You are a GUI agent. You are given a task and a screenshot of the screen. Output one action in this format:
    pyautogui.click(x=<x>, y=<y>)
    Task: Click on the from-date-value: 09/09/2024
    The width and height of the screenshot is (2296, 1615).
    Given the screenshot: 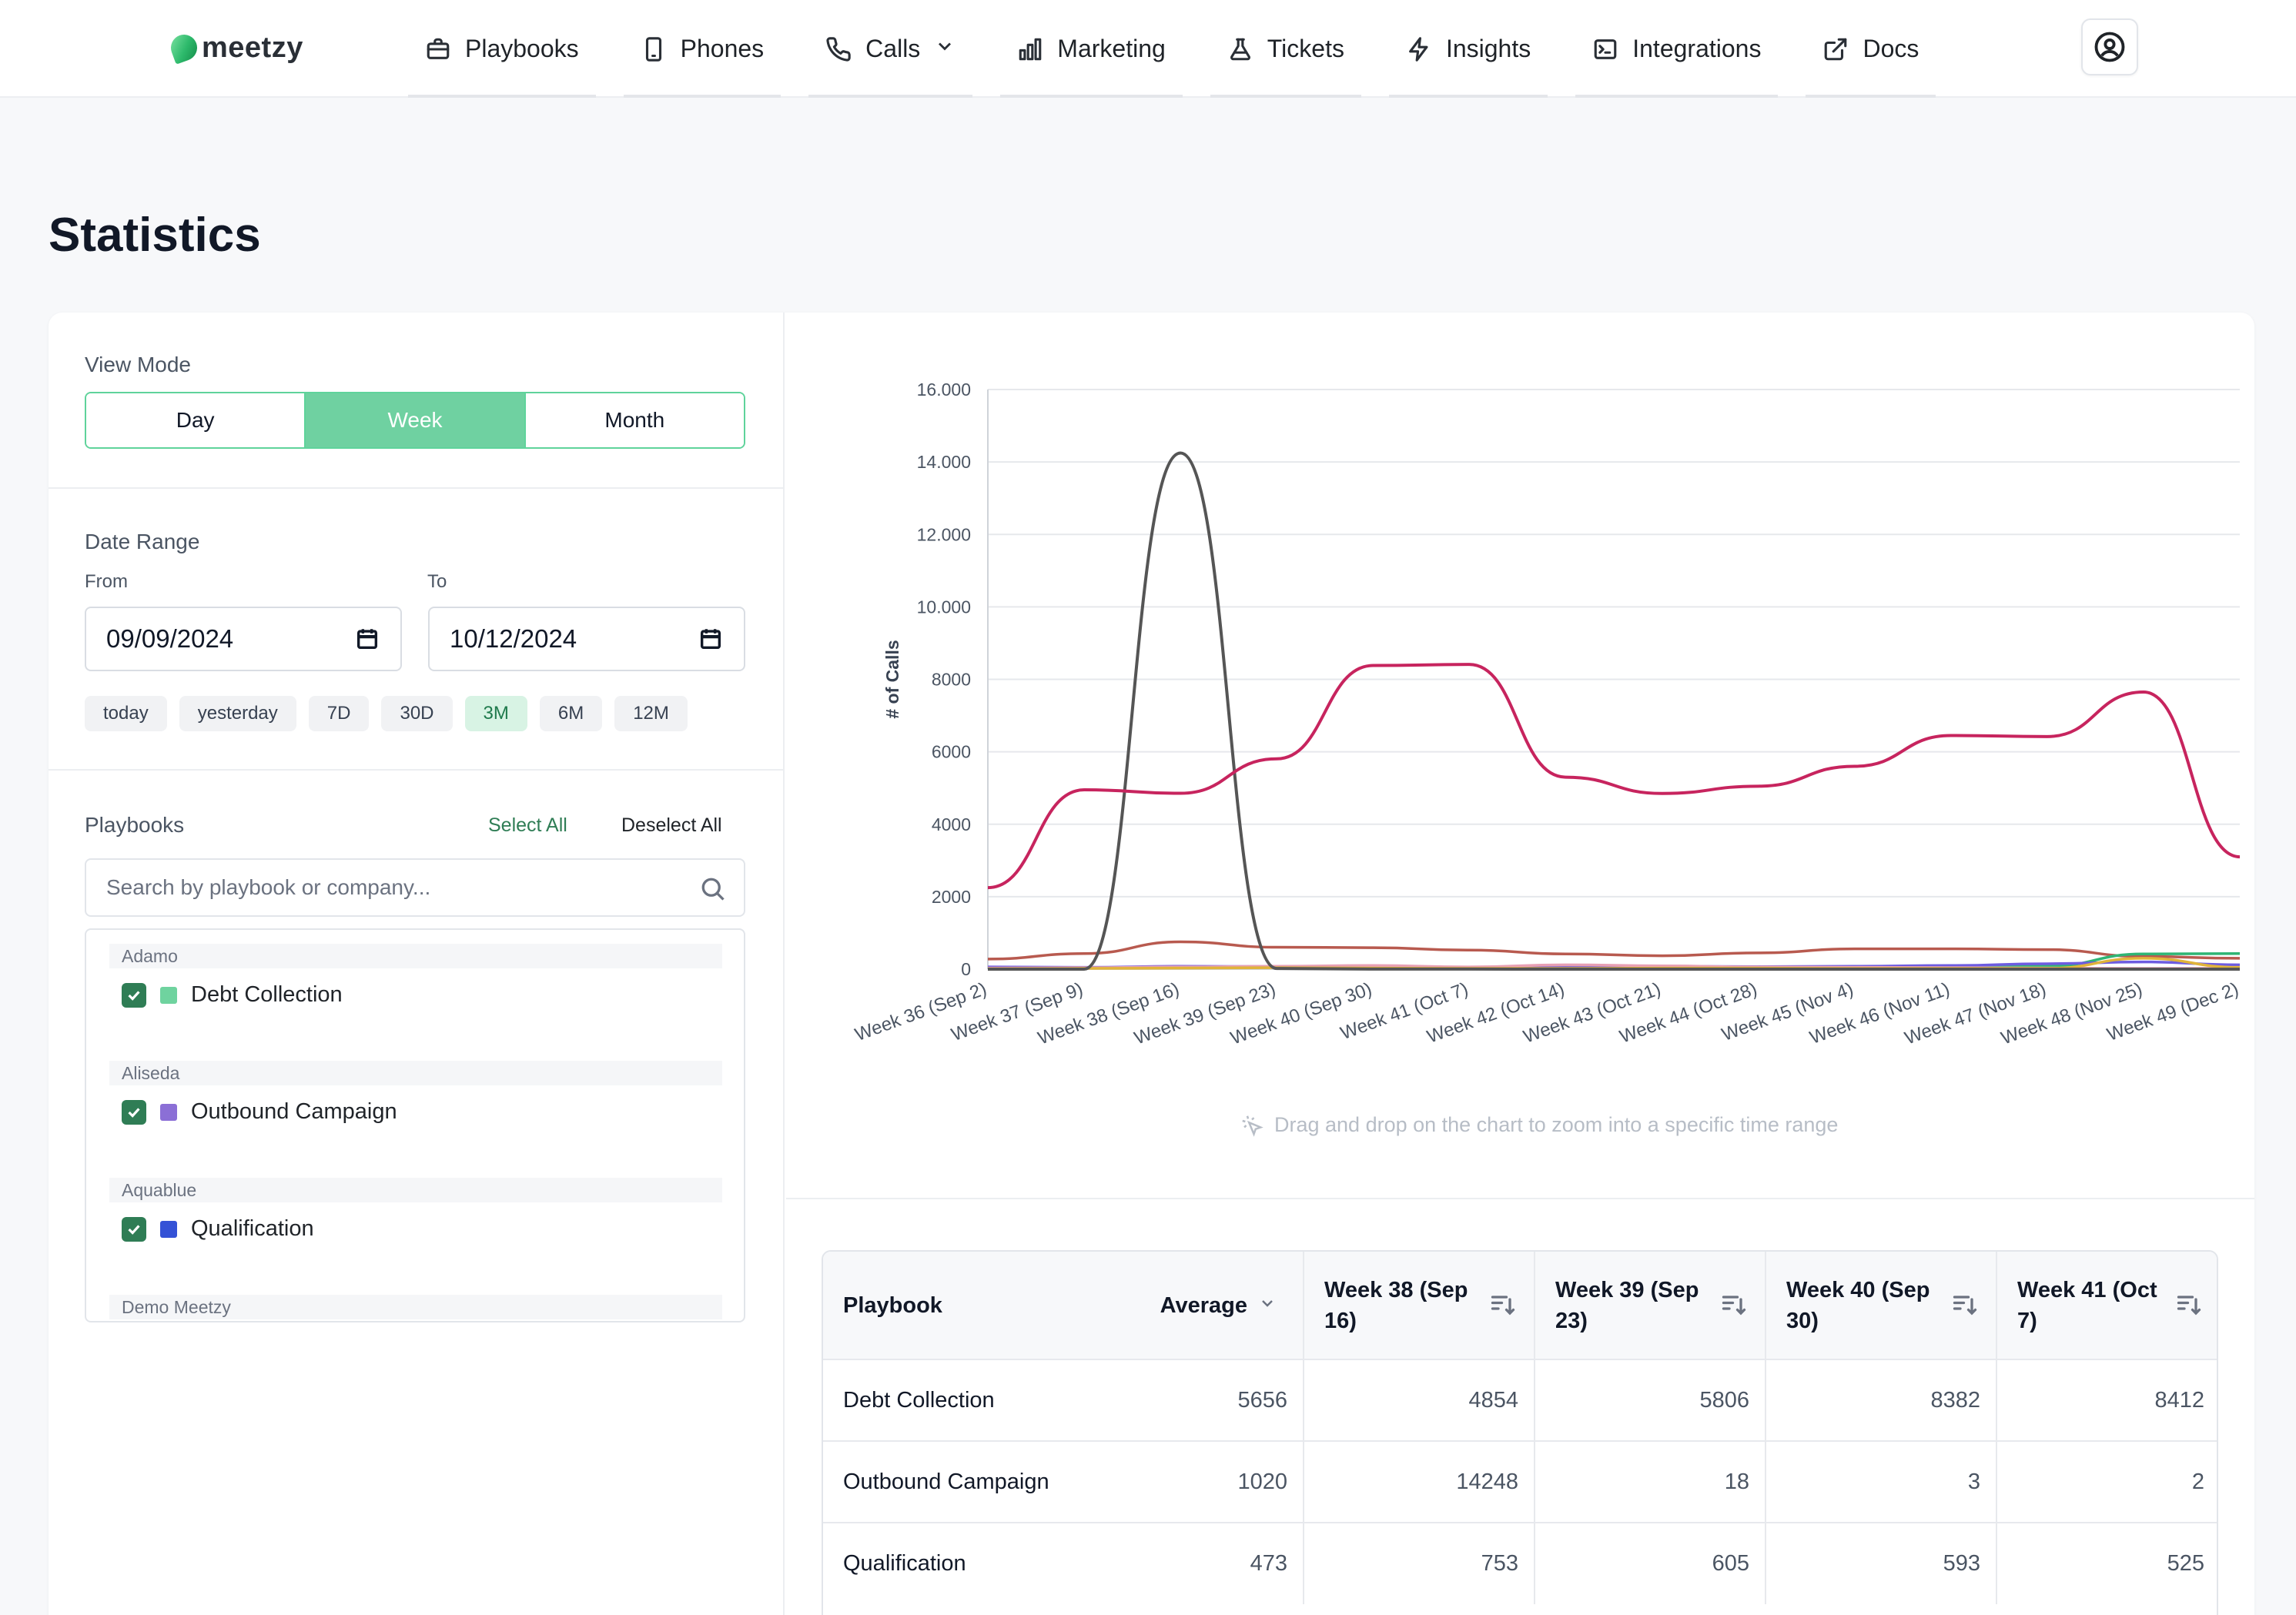 What is the action you would take?
    pyautogui.click(x=170, y=638)
    